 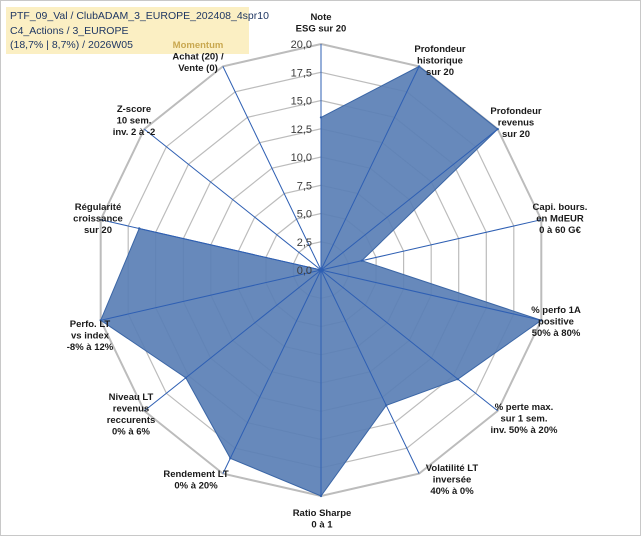 I want to click on tick-label: 10,0, so click(x=301, y=158).